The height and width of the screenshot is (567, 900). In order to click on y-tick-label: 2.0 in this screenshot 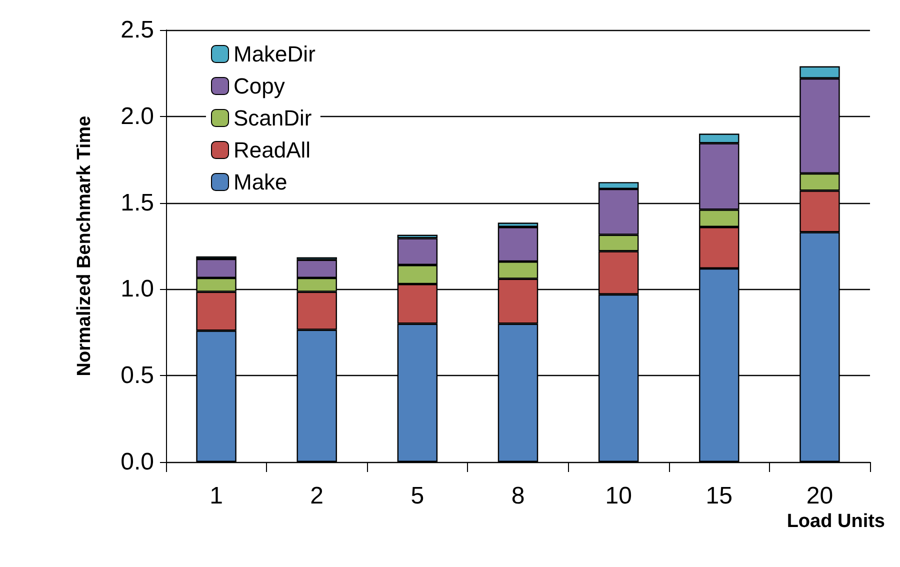, I will do `click(137, 116)`.